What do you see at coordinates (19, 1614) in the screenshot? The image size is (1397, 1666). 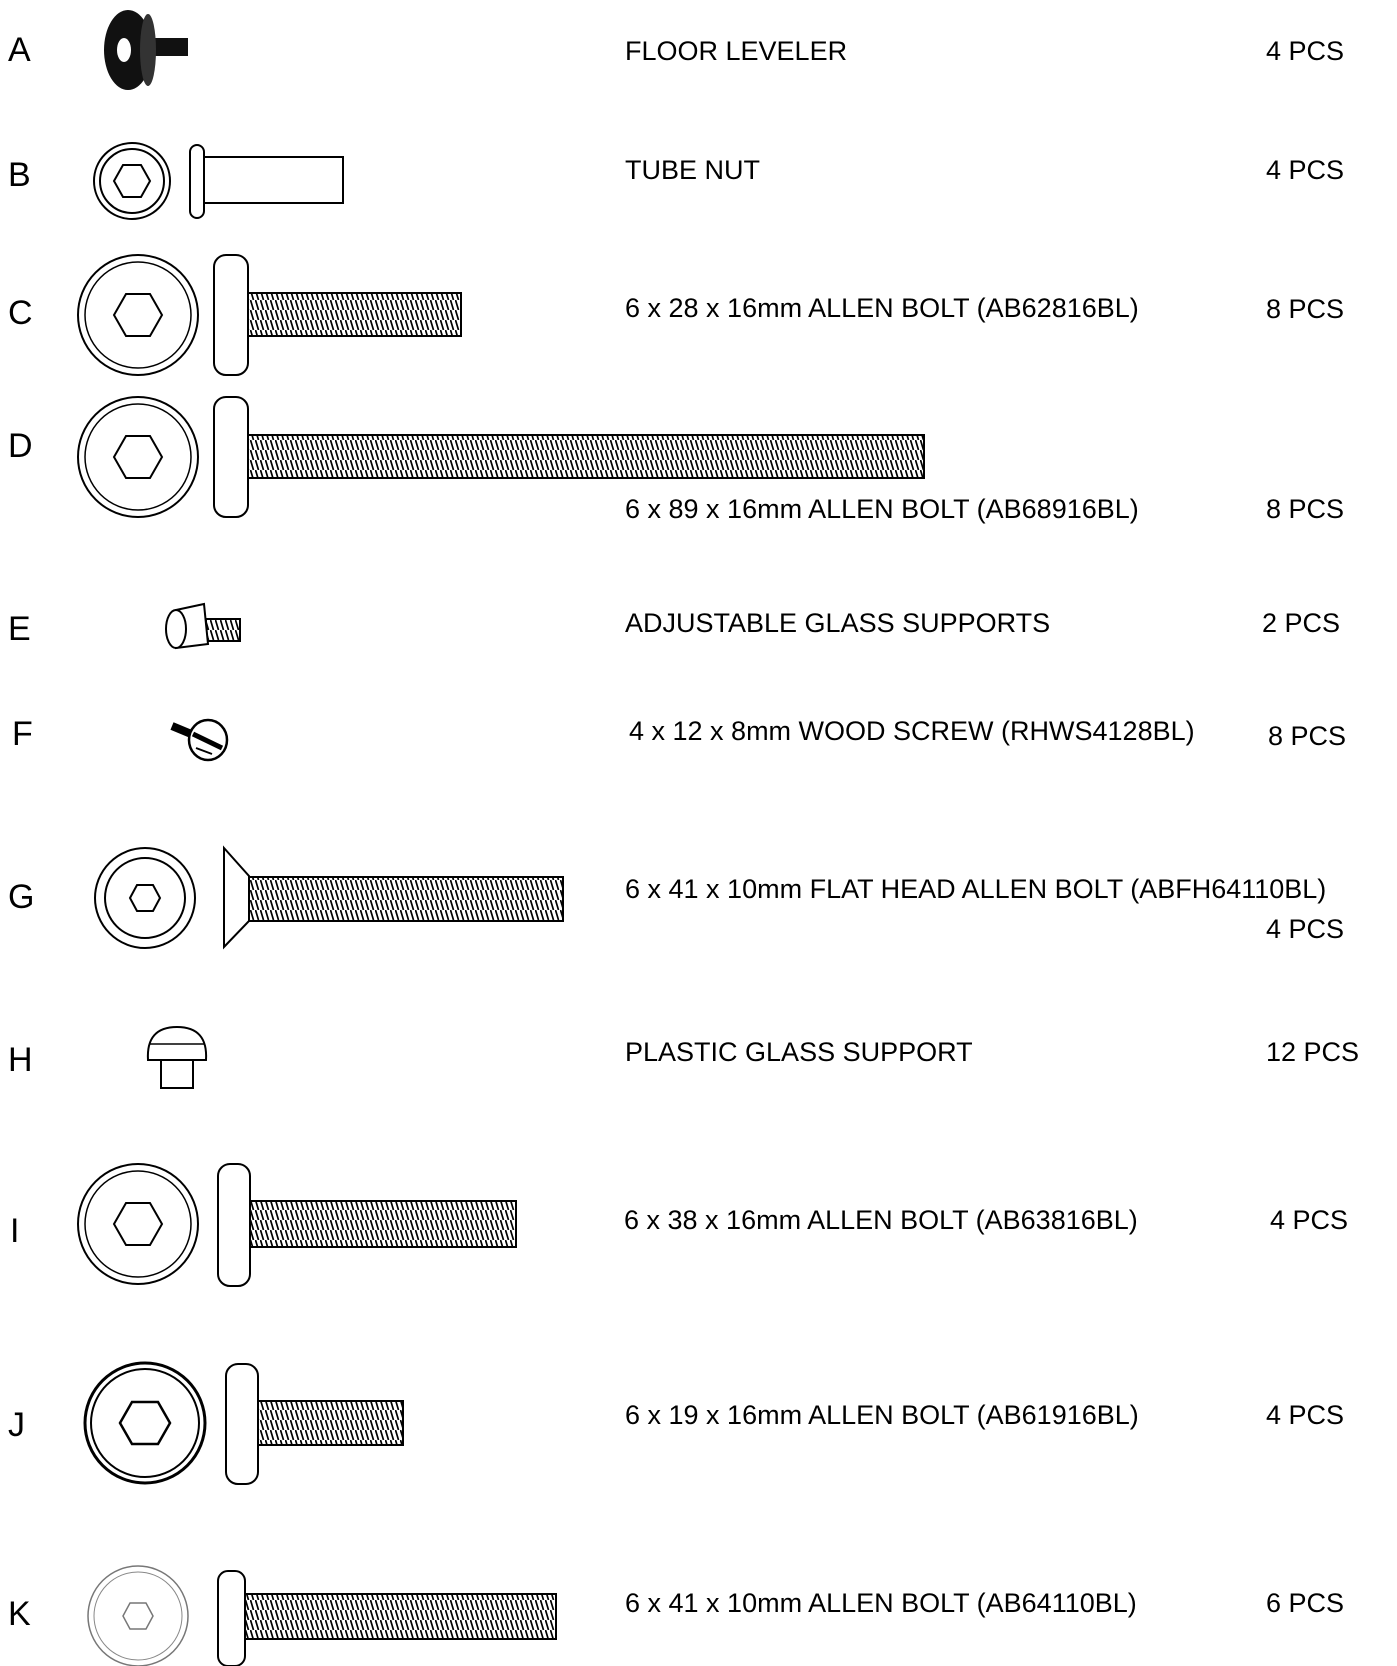 I see `part-letter: K` at bounding box center [19, 1614].